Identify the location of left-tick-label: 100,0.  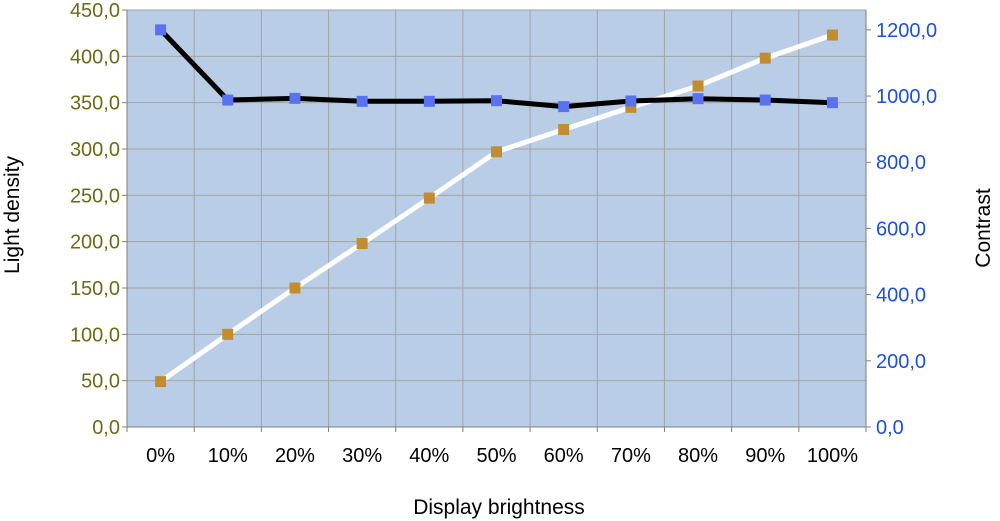
(95, 335).